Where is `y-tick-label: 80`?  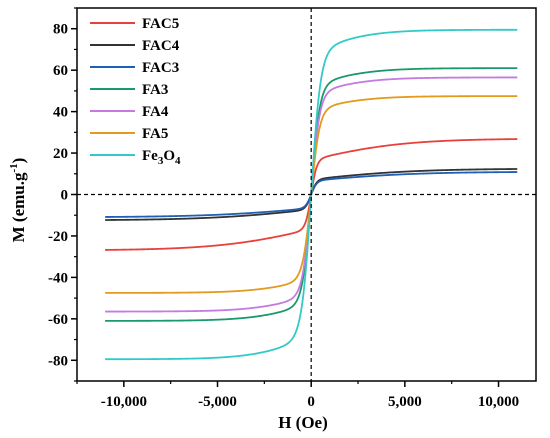
y-tick-label: 80 is located at coordinates (60, 30).